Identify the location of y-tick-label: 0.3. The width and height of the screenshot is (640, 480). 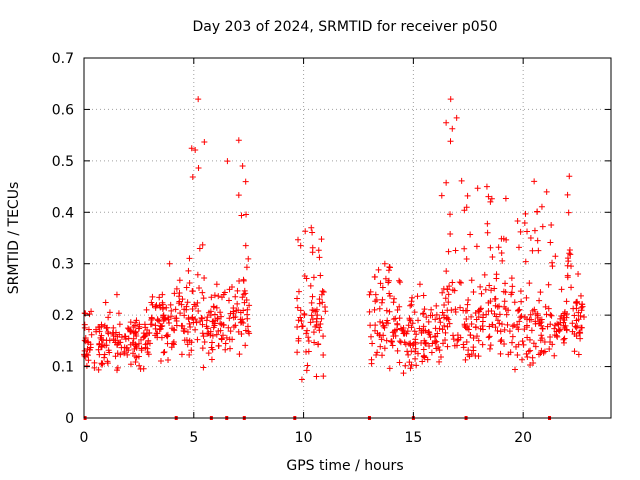
(63, 265).